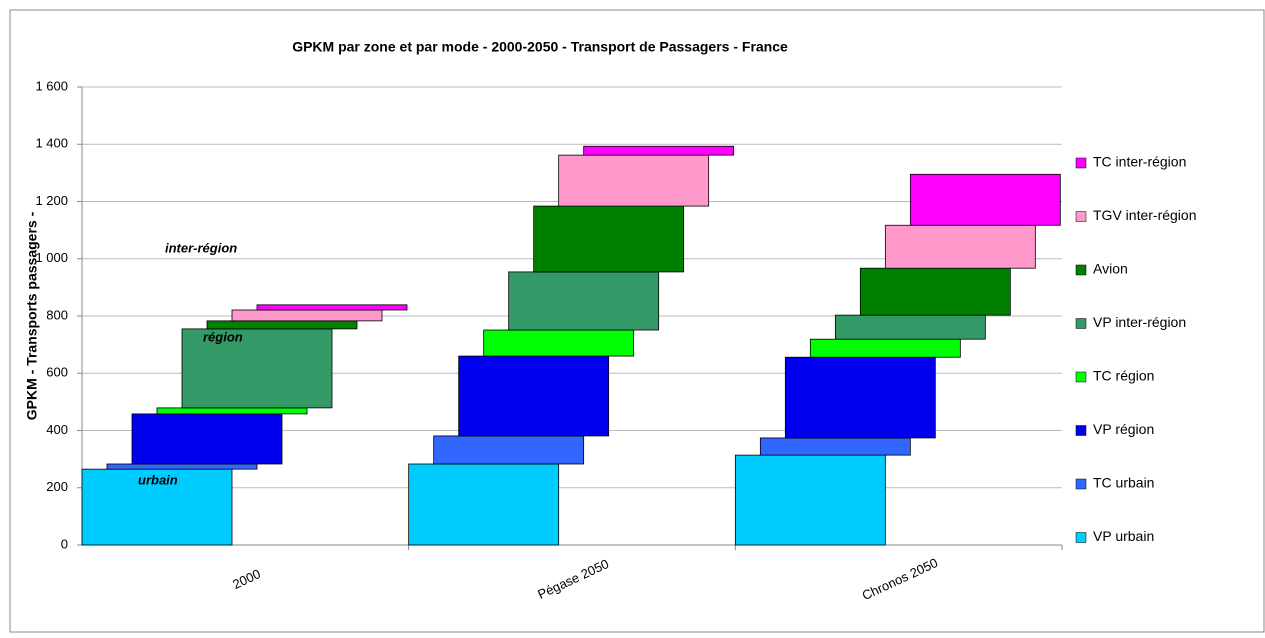  What do you see at coordinates (32, 315) in the screenshot?
I see `y-axis-label: GPKM - Transports passagers -` at bounding box center [32, 315].